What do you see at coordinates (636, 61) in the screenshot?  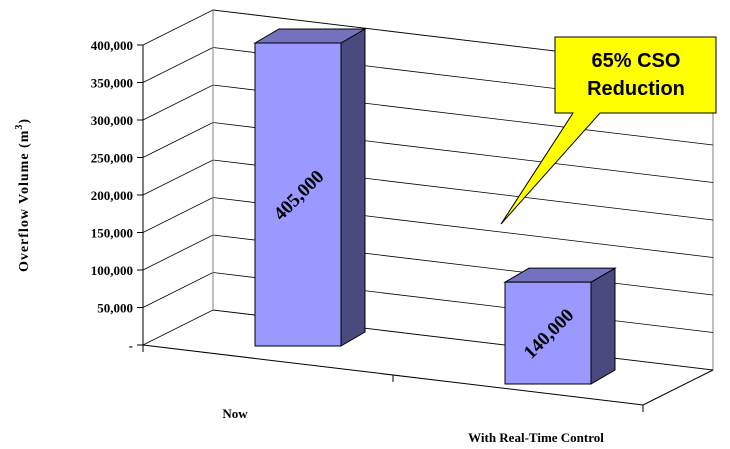 I see `callout-line-1: 65% CSO` at bounding box center [636, 61].